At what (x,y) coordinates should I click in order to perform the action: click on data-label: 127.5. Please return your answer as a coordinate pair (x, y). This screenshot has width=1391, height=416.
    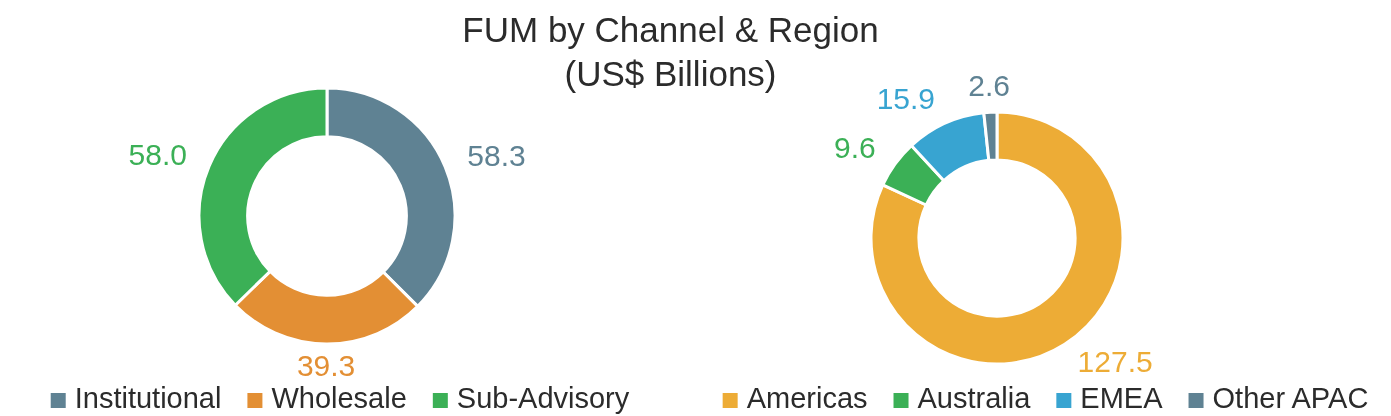
    Looking at the image, I should click on (1115, 362).